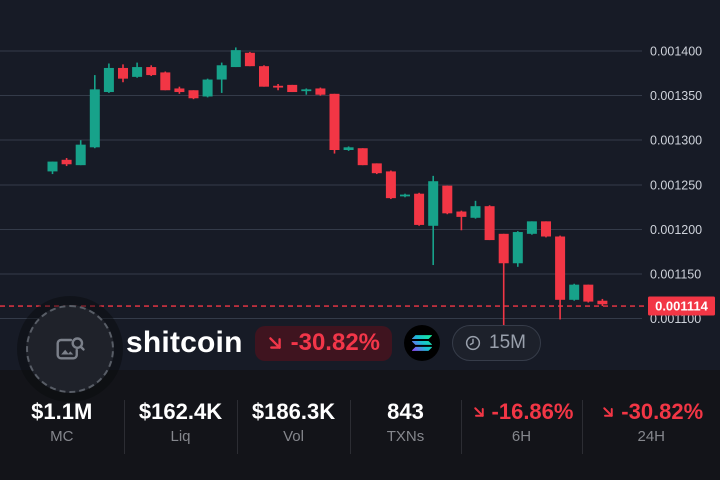 This screenshot has width=720, height=480. Describe the element at coordinates (651, 412) in the screenshot. I see `stat-value: -30.82%` at that location.